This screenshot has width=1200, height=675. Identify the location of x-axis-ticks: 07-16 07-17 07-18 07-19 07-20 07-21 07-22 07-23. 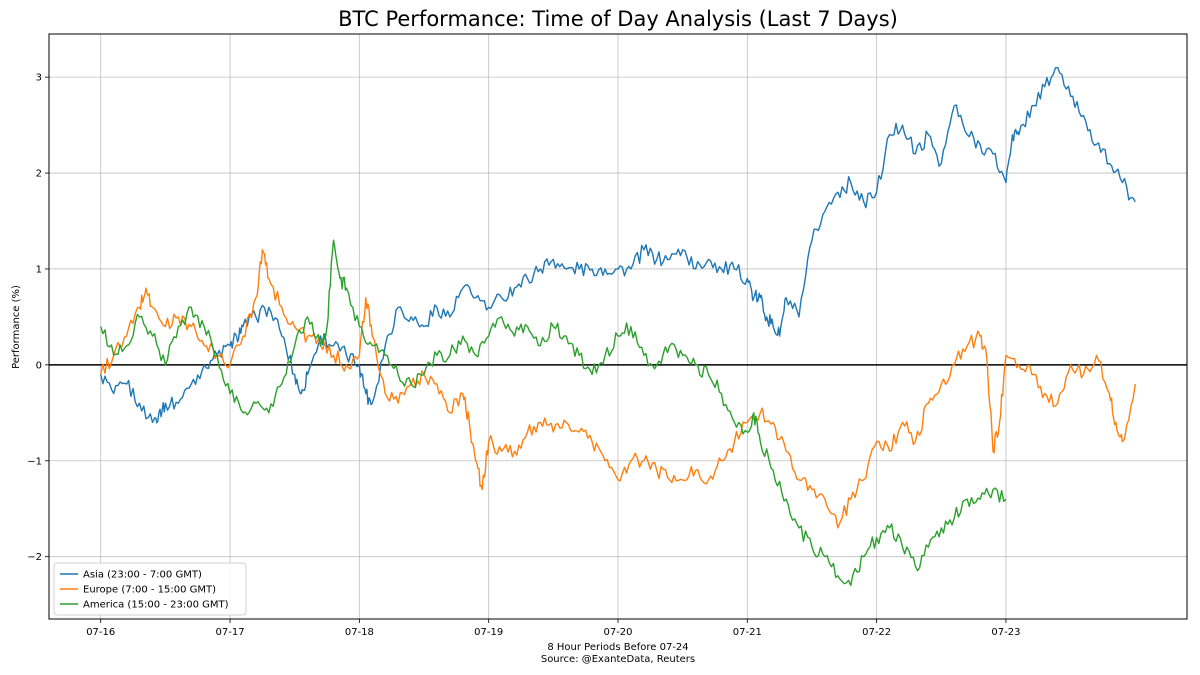
(553, 628).